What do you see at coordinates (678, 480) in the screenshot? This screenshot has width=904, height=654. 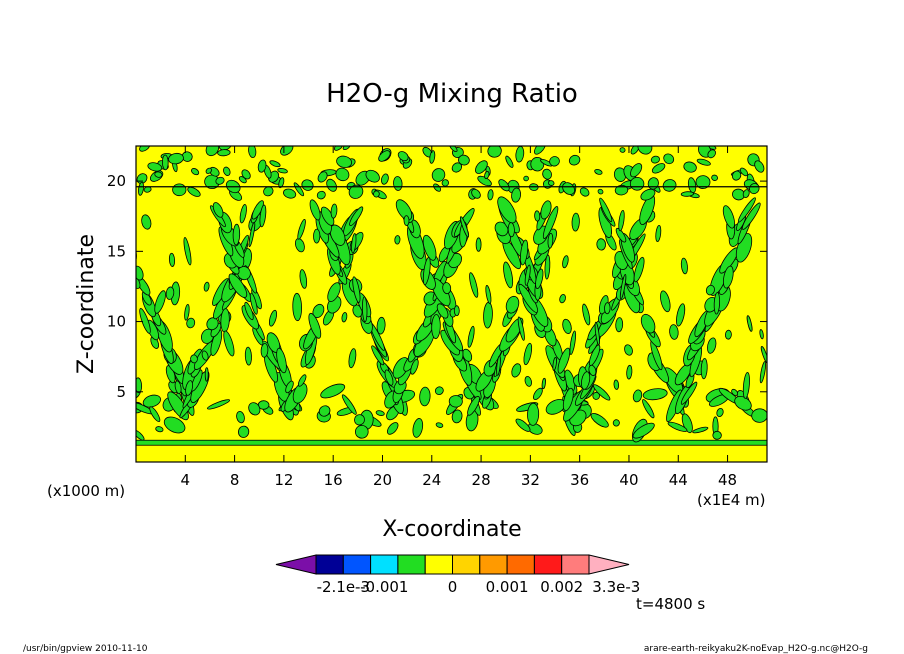 I see `x-tick-label: 44` at bounding box center [678, 480].